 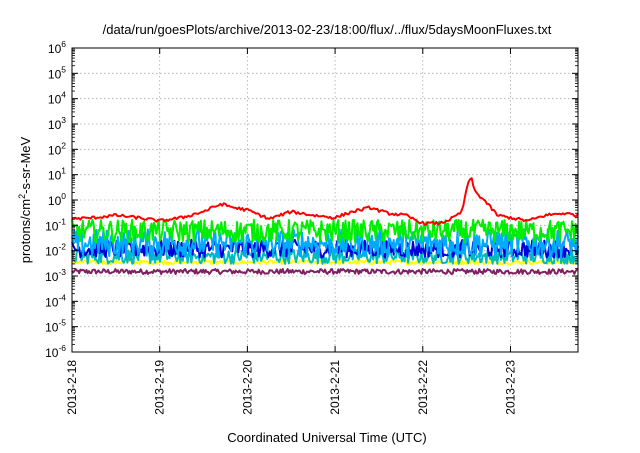 I want to click on y-tick-label: 10⁻⁶, so click(x=55, y=351).